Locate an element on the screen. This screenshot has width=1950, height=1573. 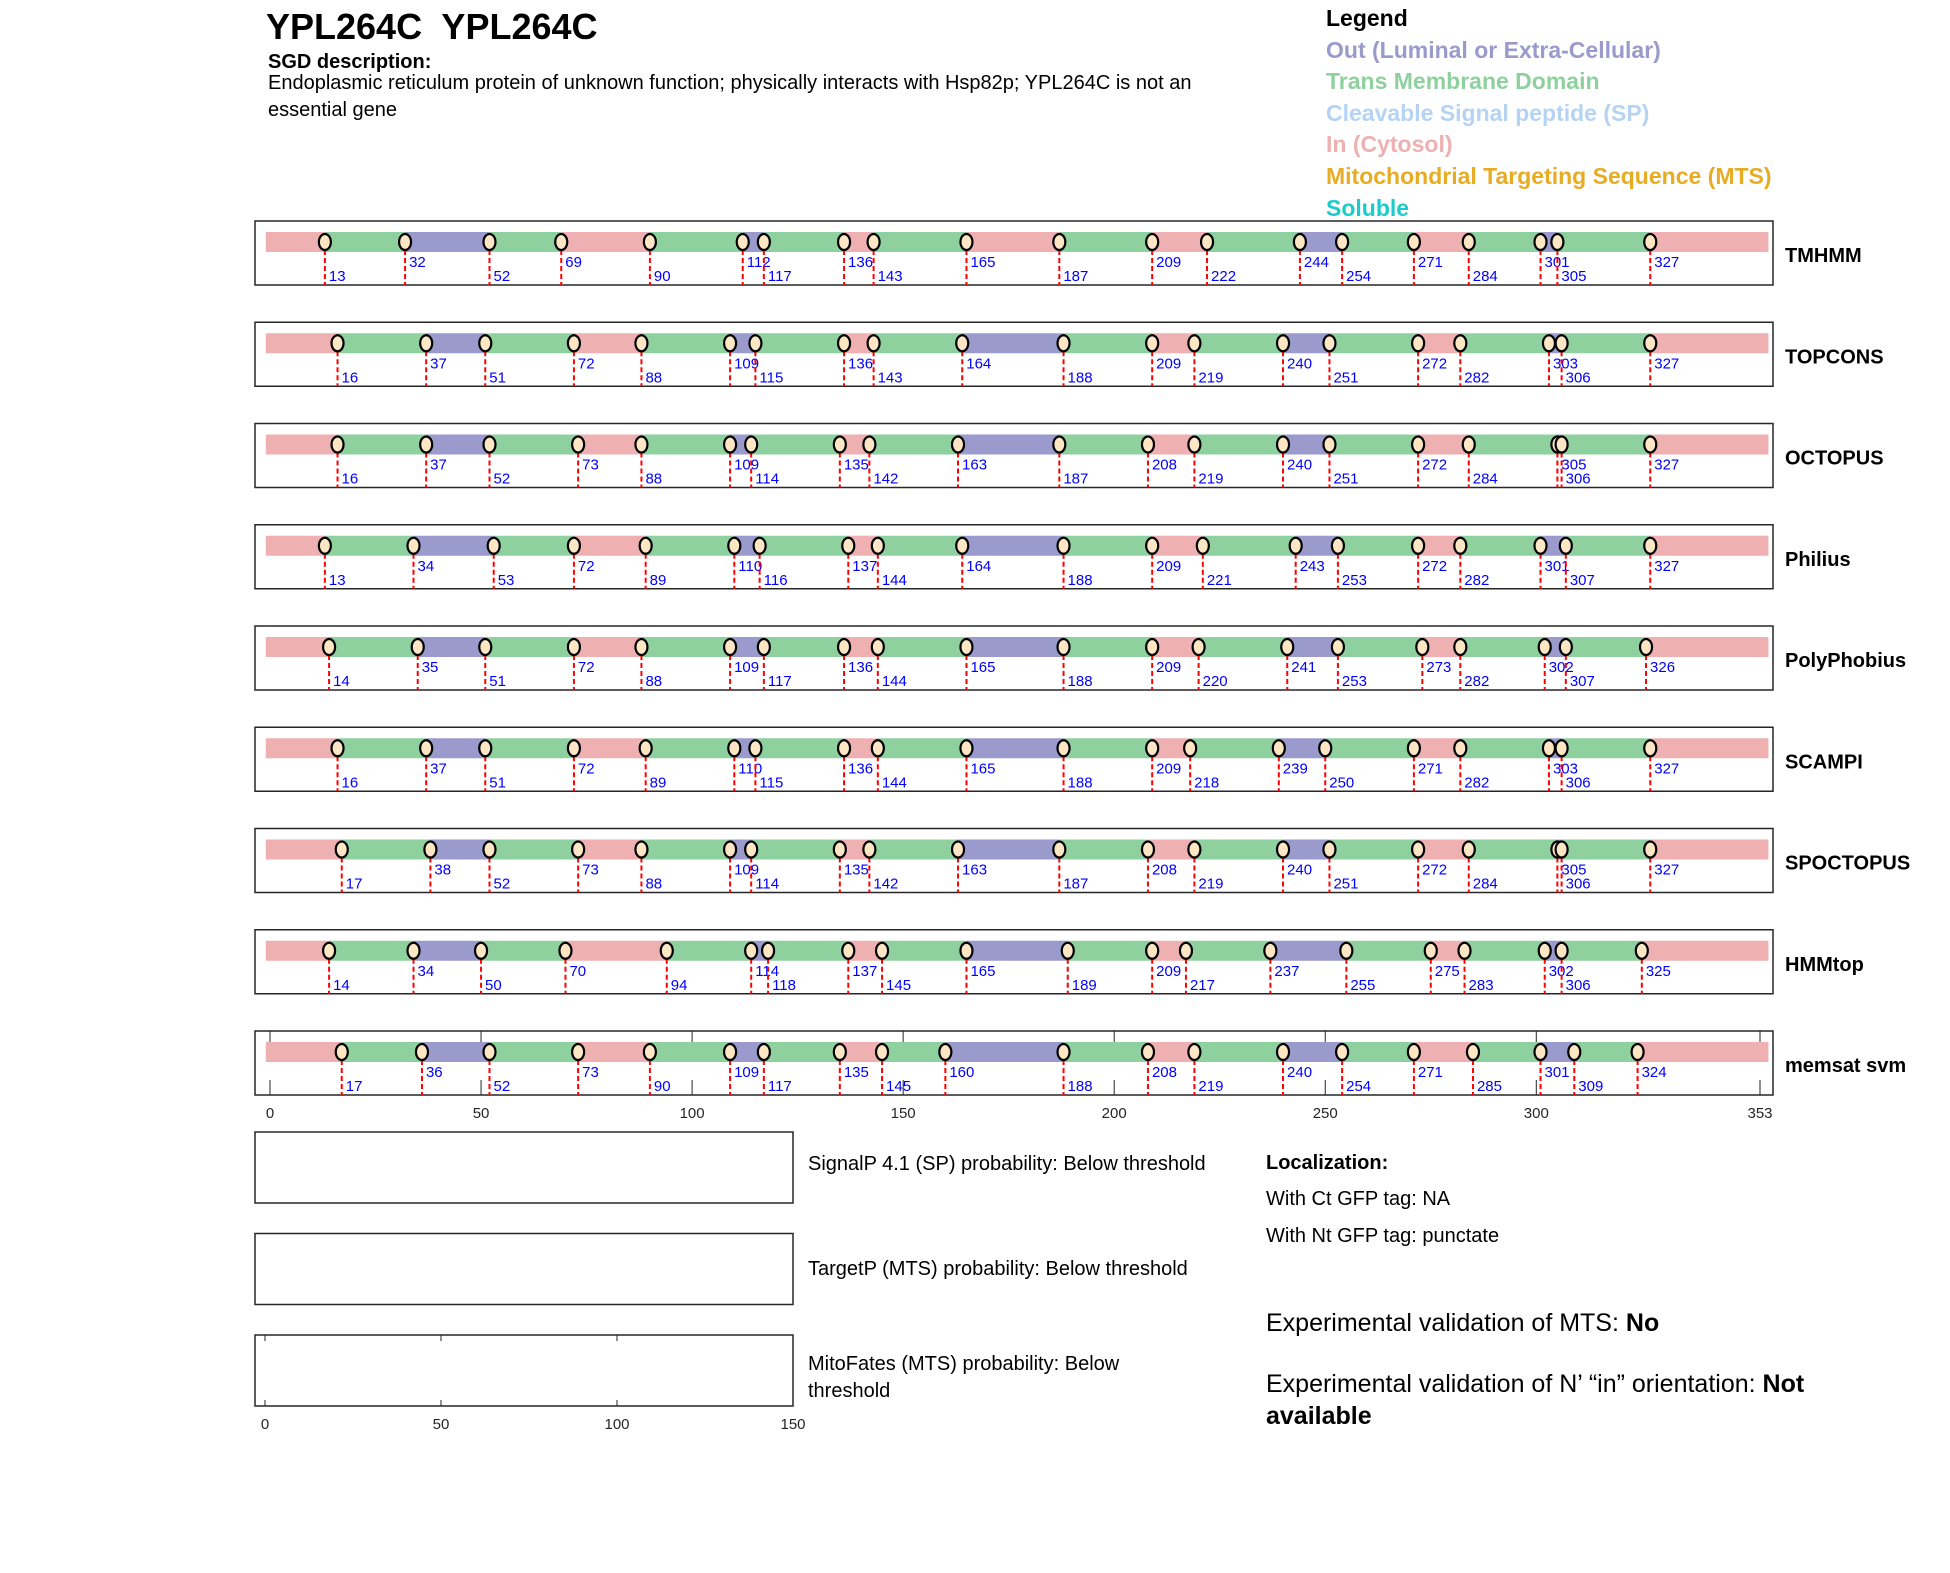
boundary-label: 137 is located at coordinates (864, 566).